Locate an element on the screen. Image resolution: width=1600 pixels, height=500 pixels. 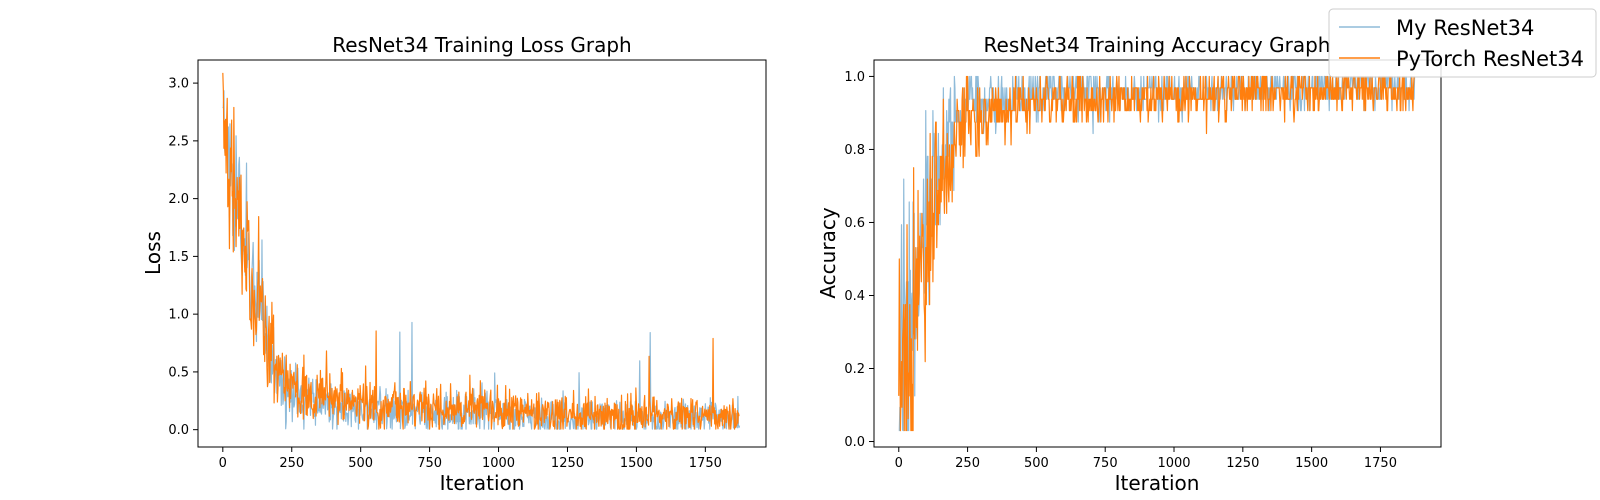
accuracy-x-tick-label: 500 is located at coordinates (1036, 463).